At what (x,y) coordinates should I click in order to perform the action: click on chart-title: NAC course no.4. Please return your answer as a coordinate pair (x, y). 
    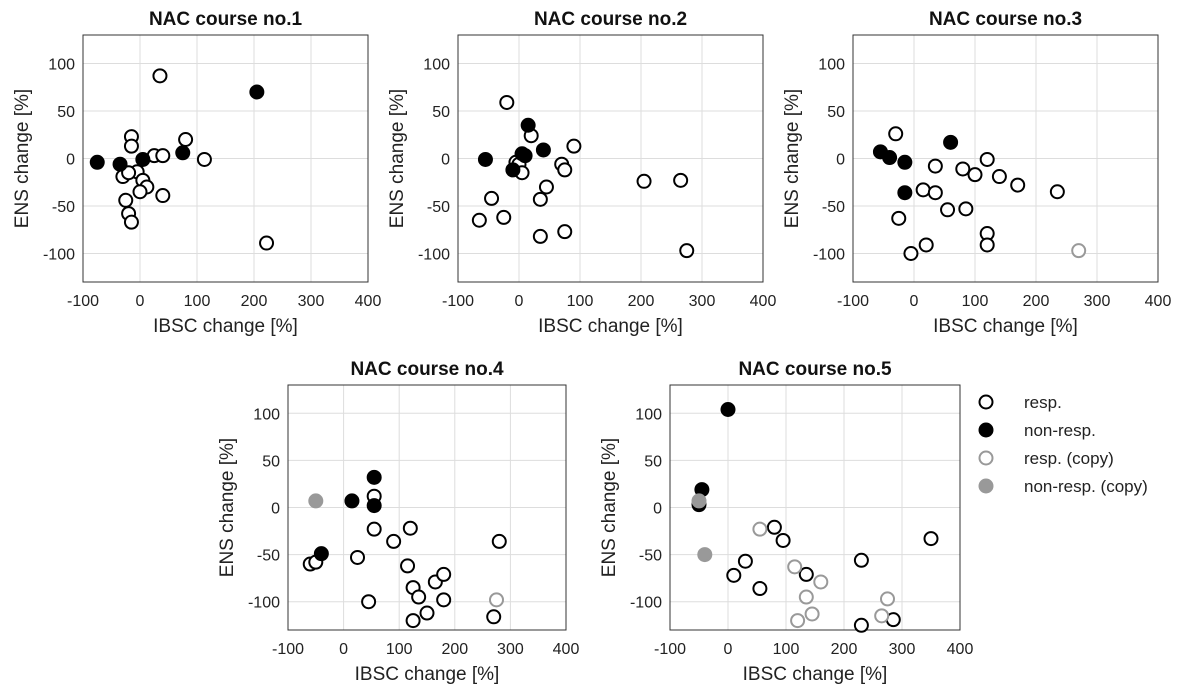
    Looking at the image, I should click on (427, 369).